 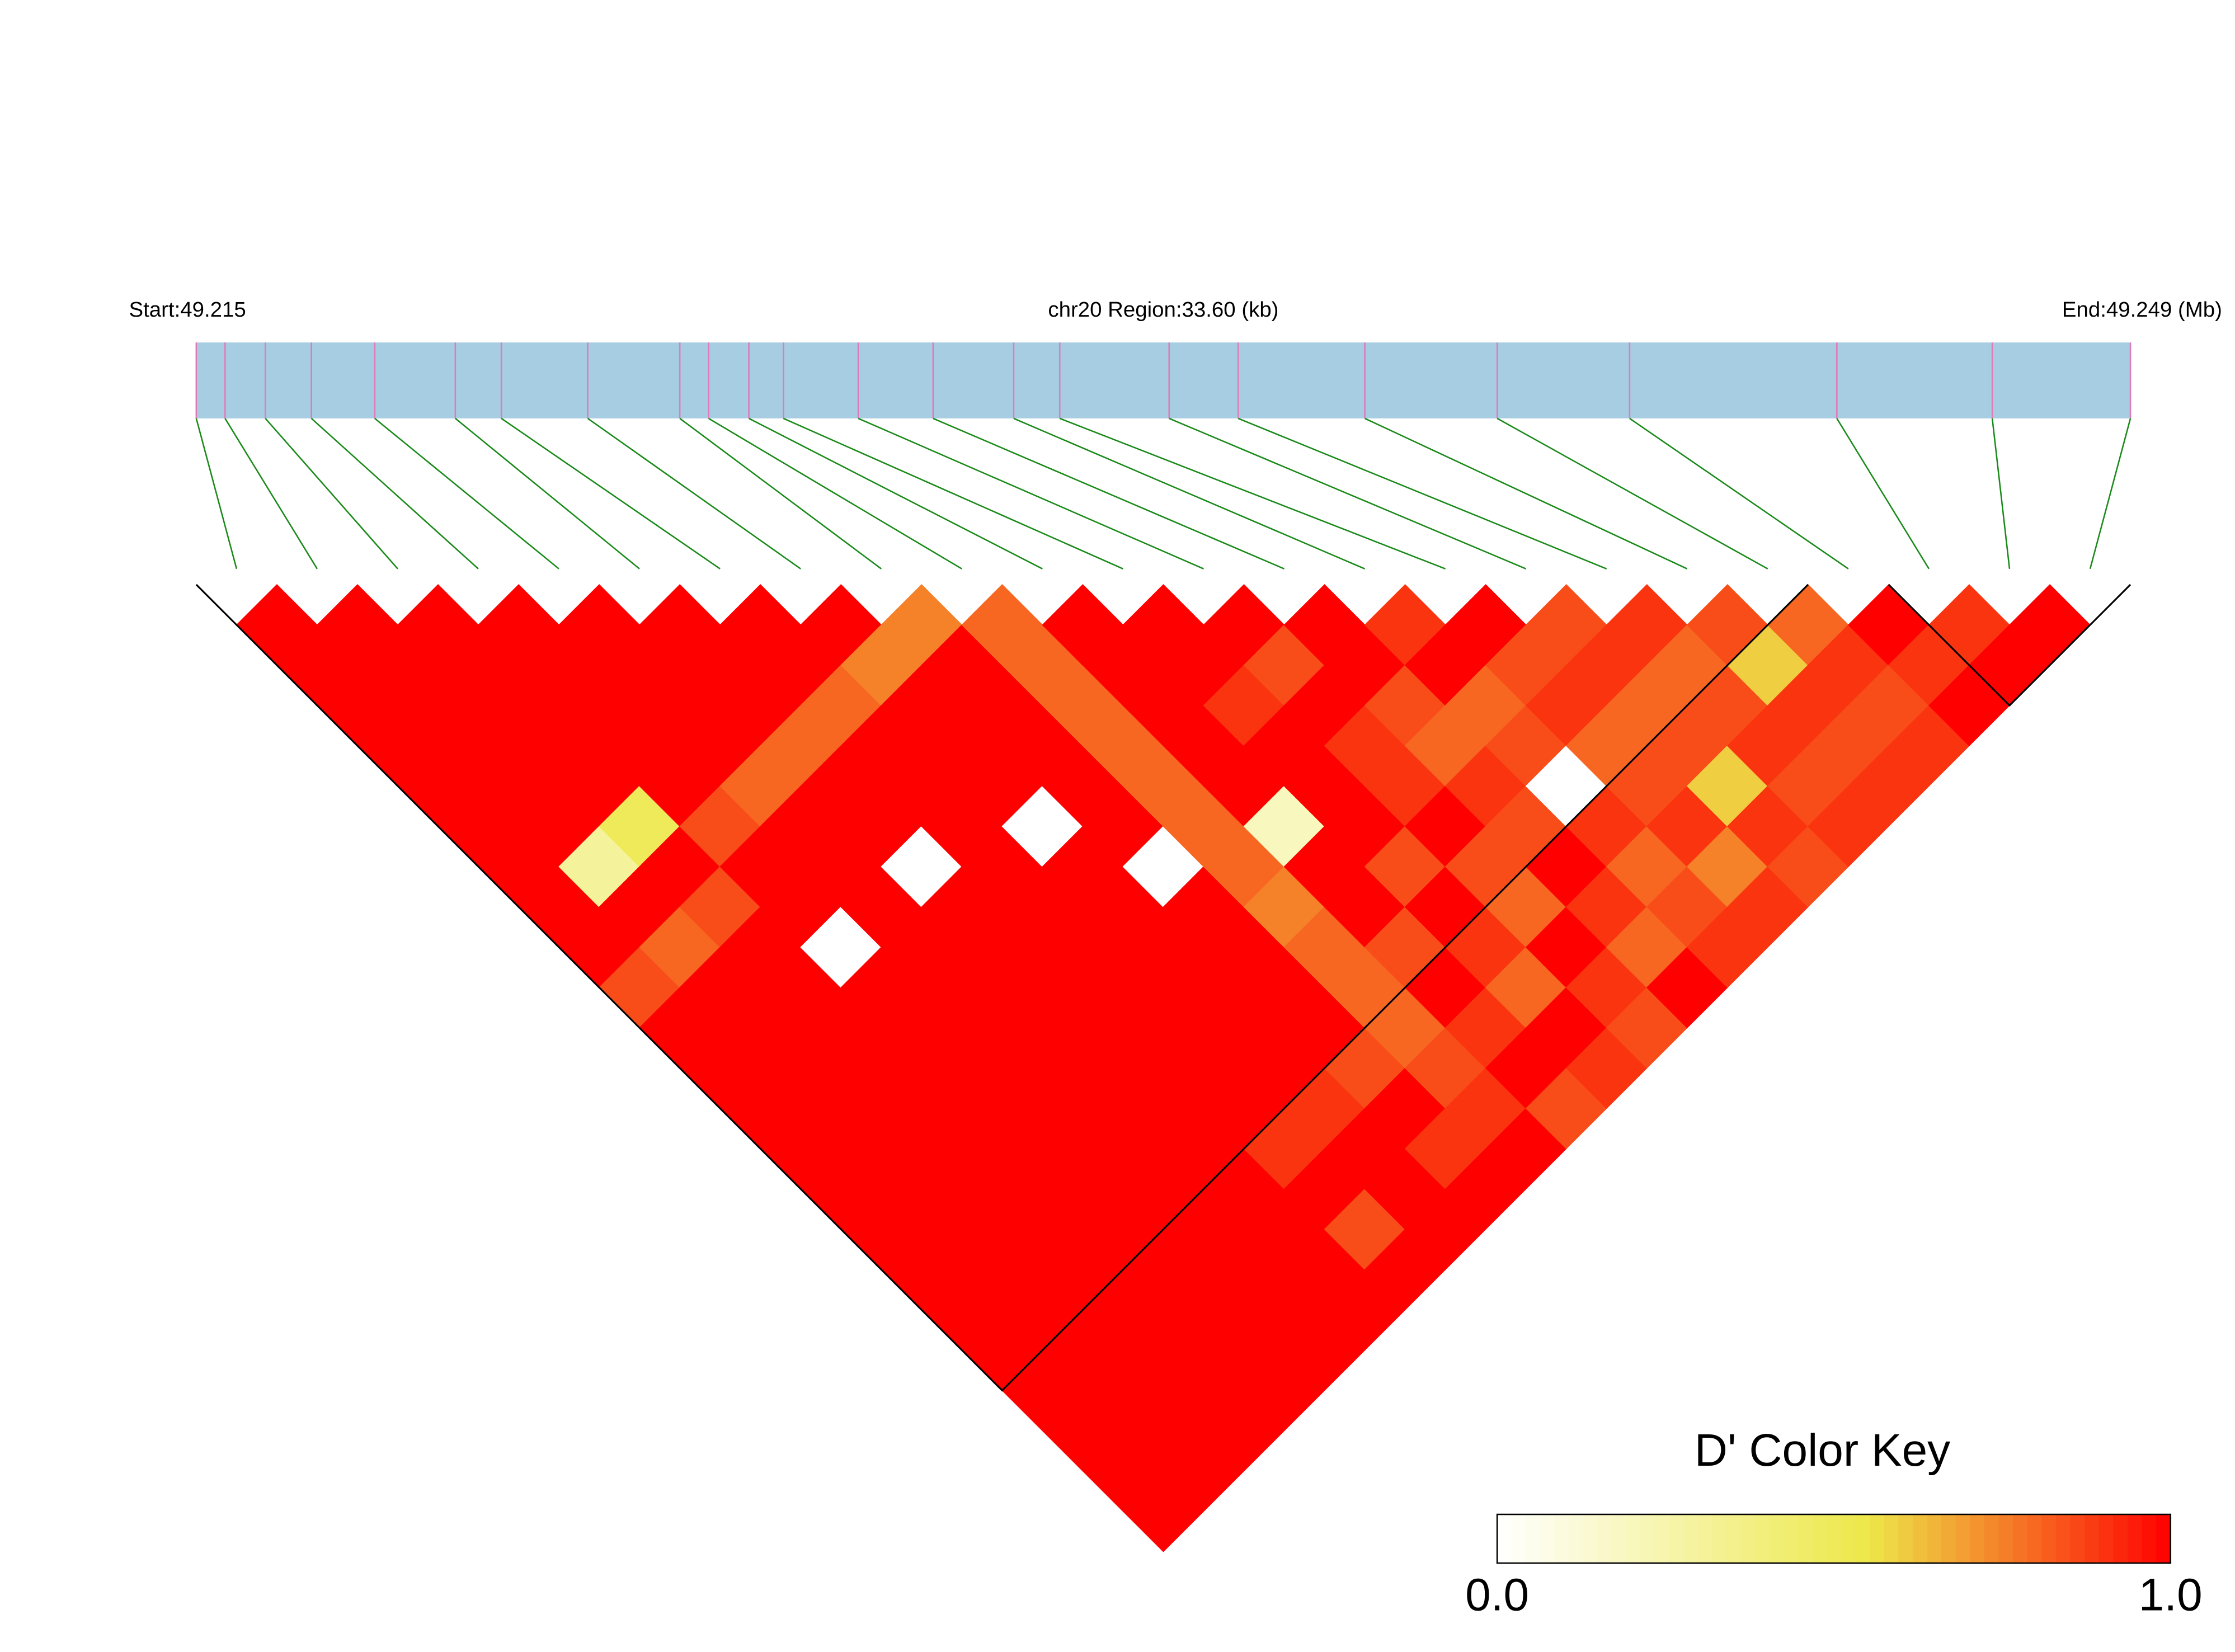 I want to click on region-label: chr20 Region:33.60 (kb), so click(x=1163, y=310).